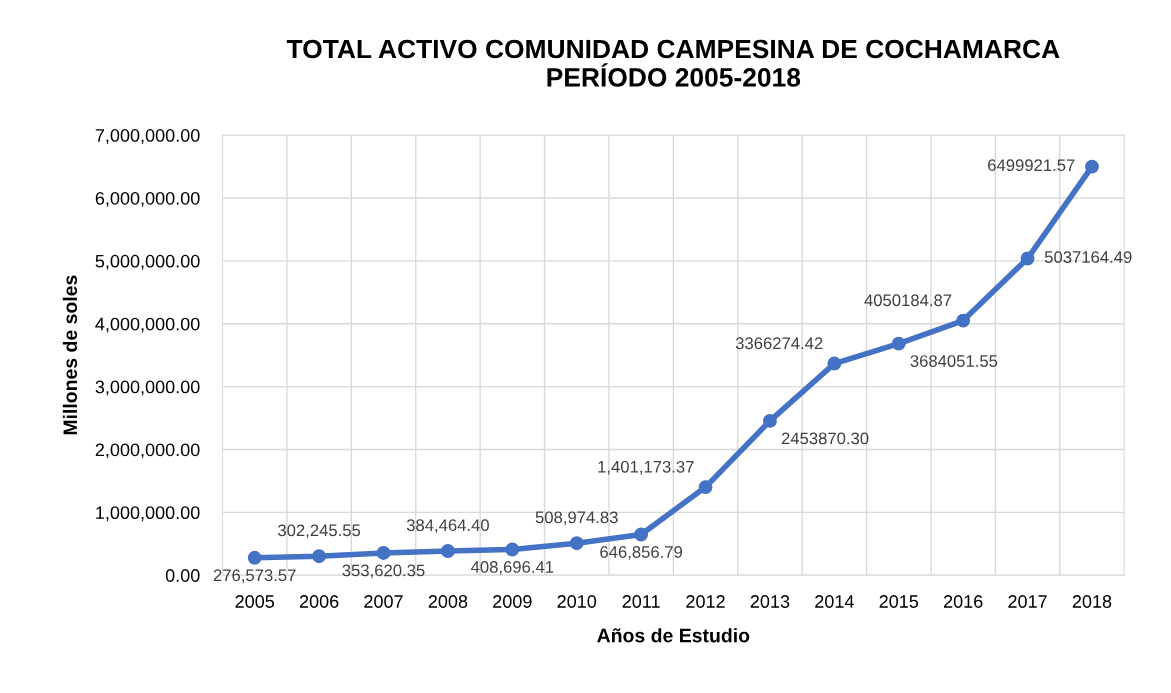  Describe the element at coordinates (448, 601) in the screenshot. I see `x-tick-label: 2008` at that location.